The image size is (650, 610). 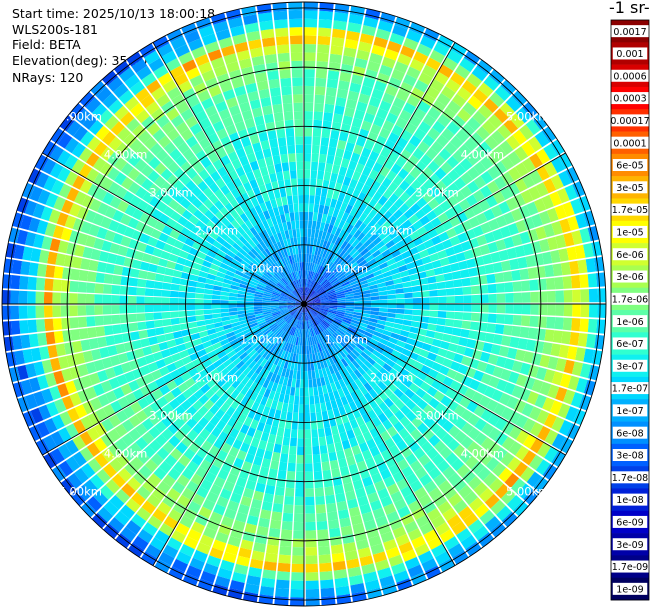 What do you see at coordinates (629, 500) in the screenshot?
I see `colorbar-label: 1e-08` at bounding box center [629, 500].